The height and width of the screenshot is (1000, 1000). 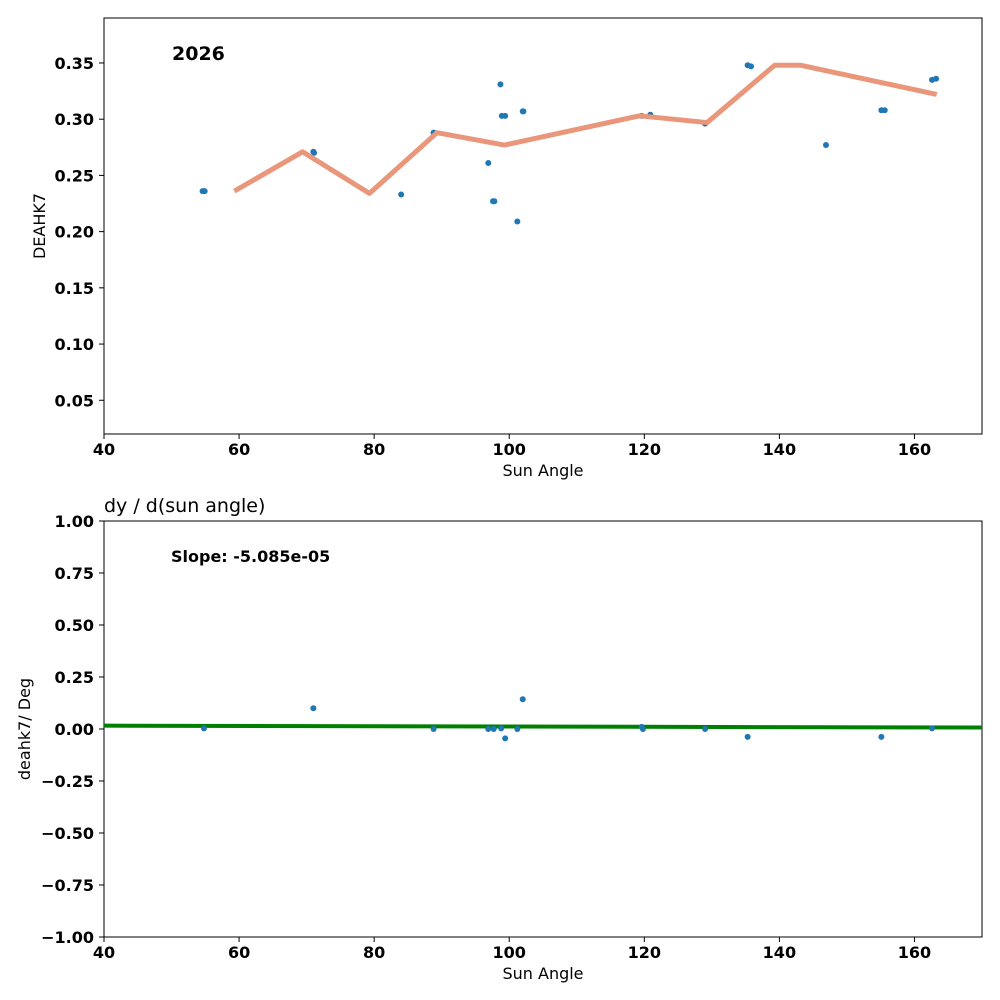 I want to click on chart-annotation: 2026, so click(x=198, y=54).